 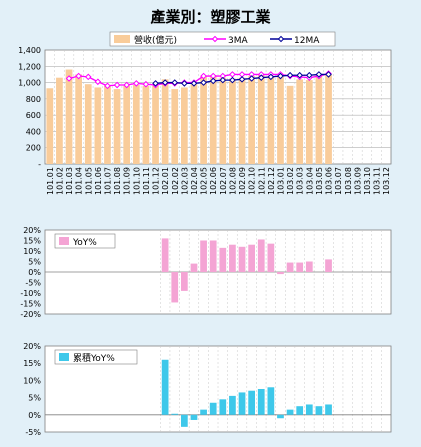 I want to click on marker-12MA-101.12, so click(x=155, y=83).